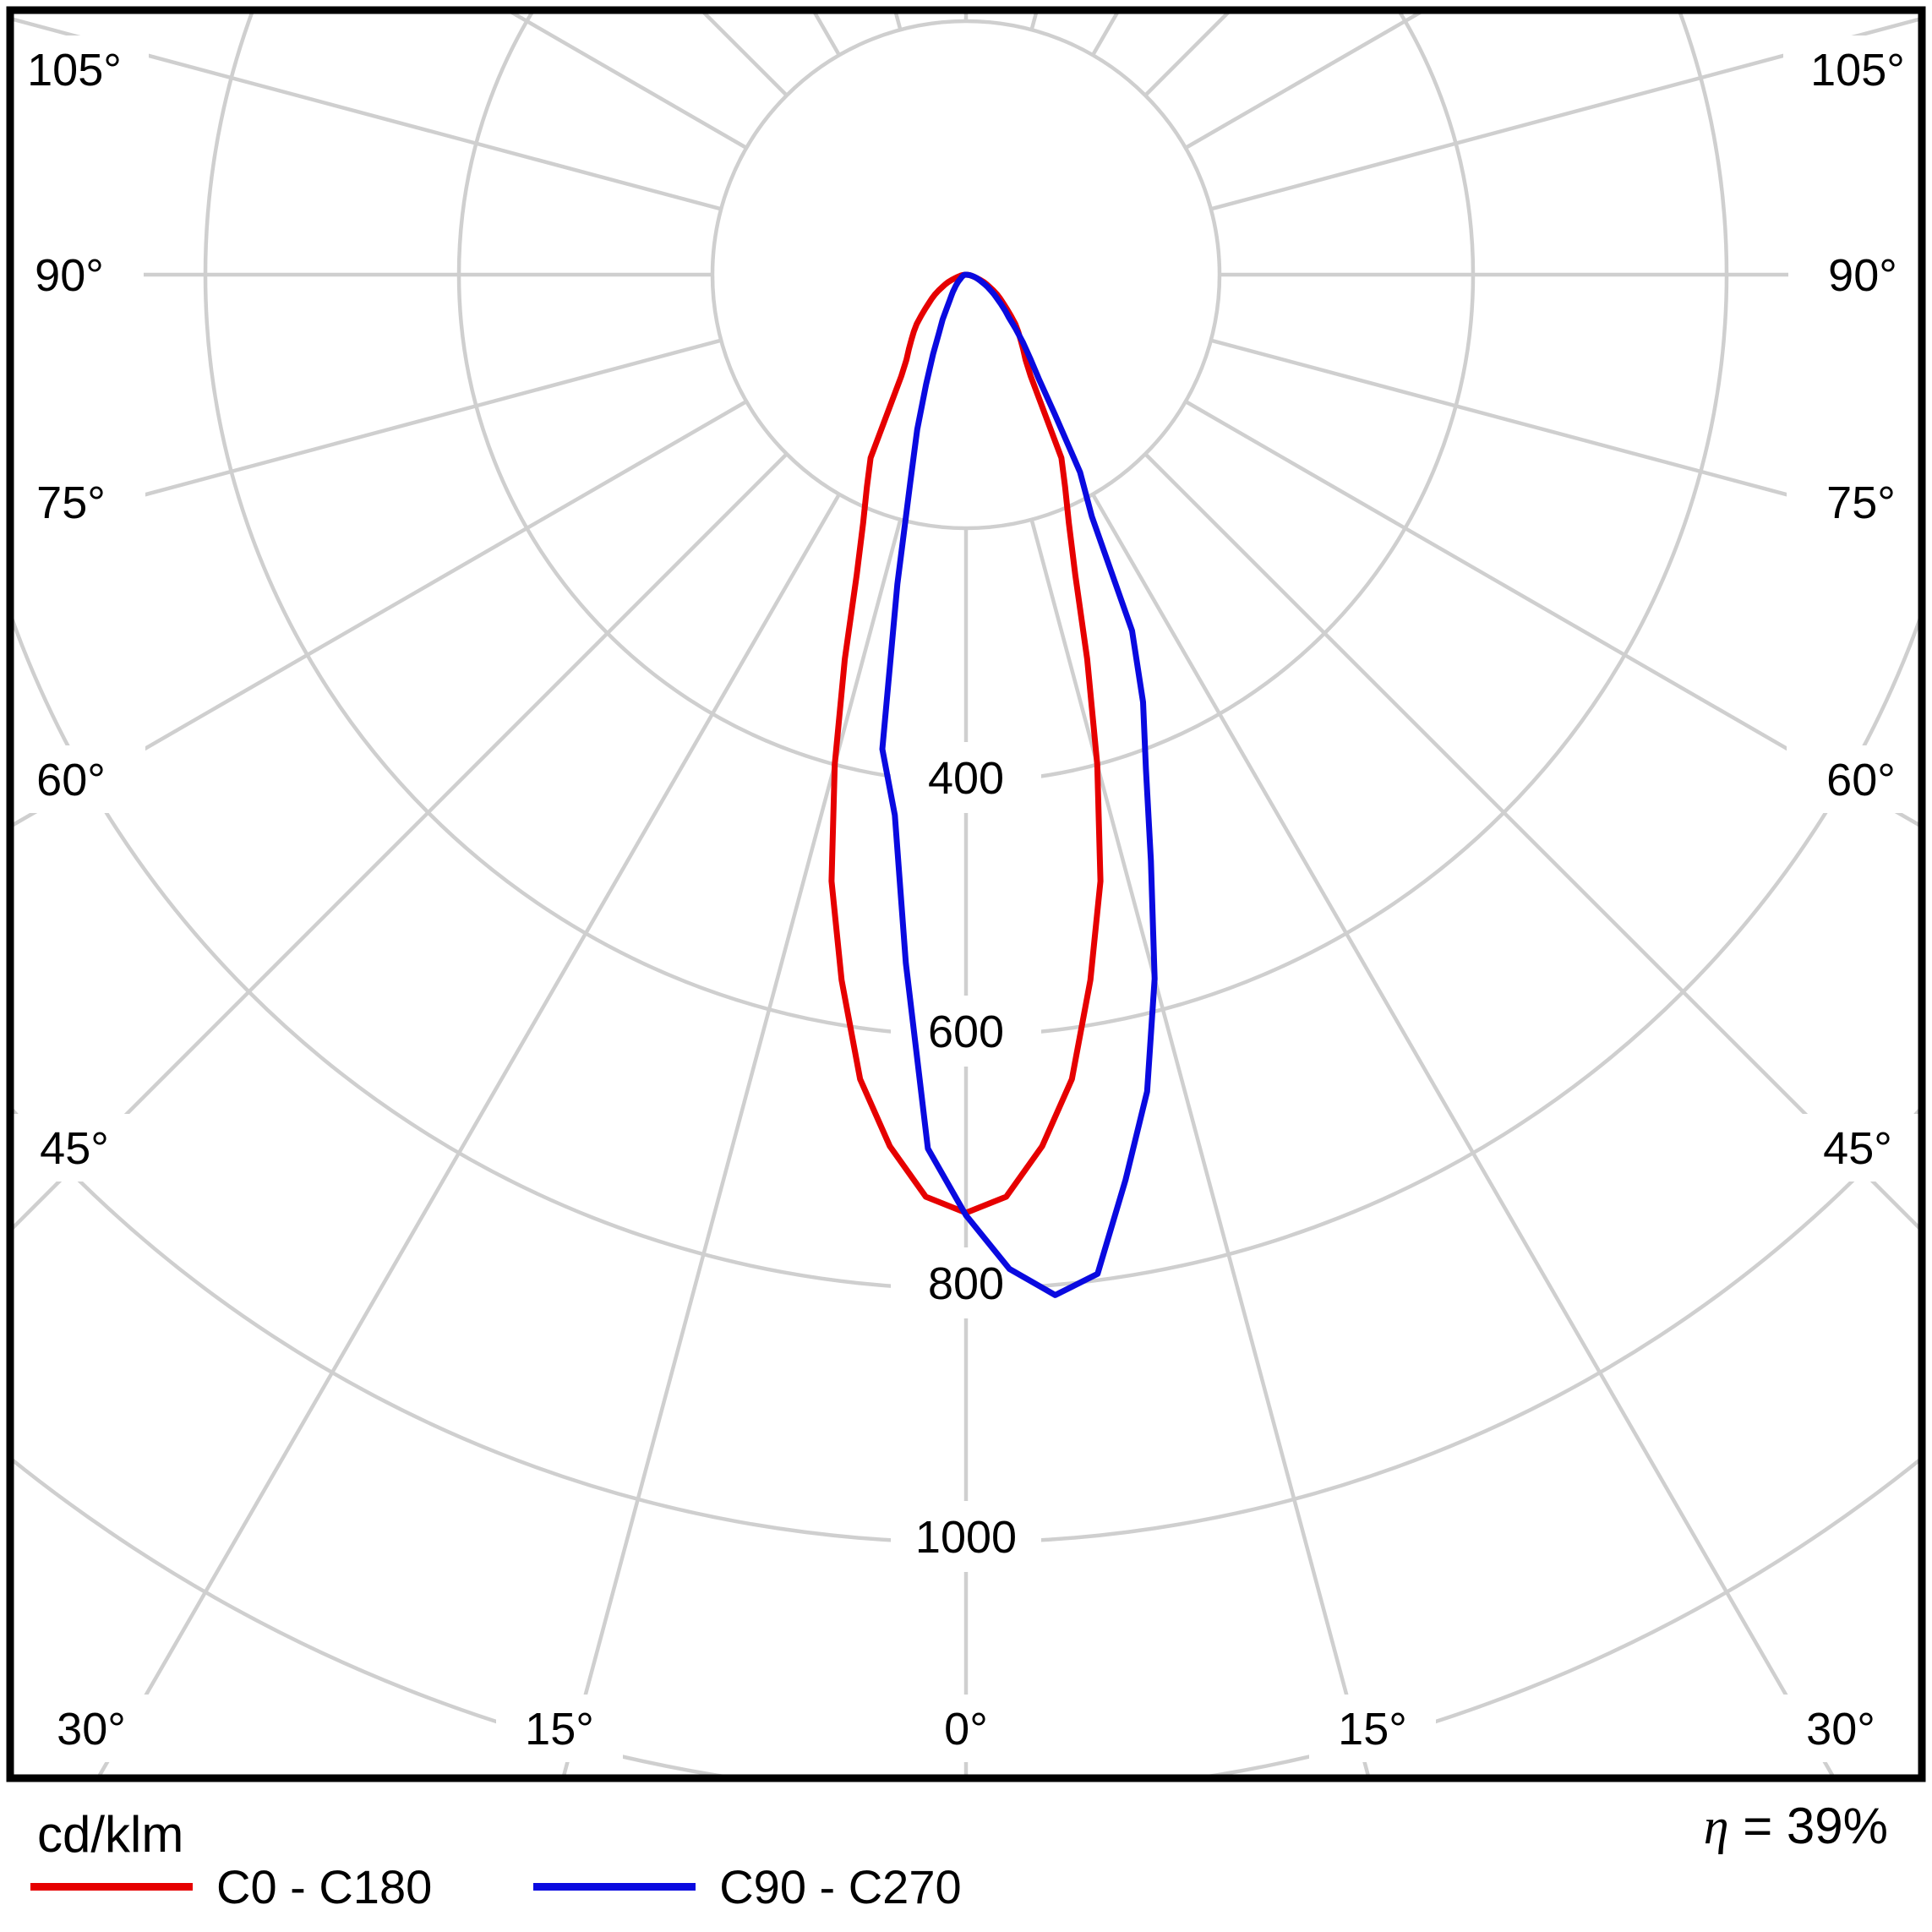 The height and width of the screenshot is (1932, 1932). Describe the element at coordinates (840, 1887) in the screenshot. I see `legend-label-c90-c270: C90 - C270` at that location.